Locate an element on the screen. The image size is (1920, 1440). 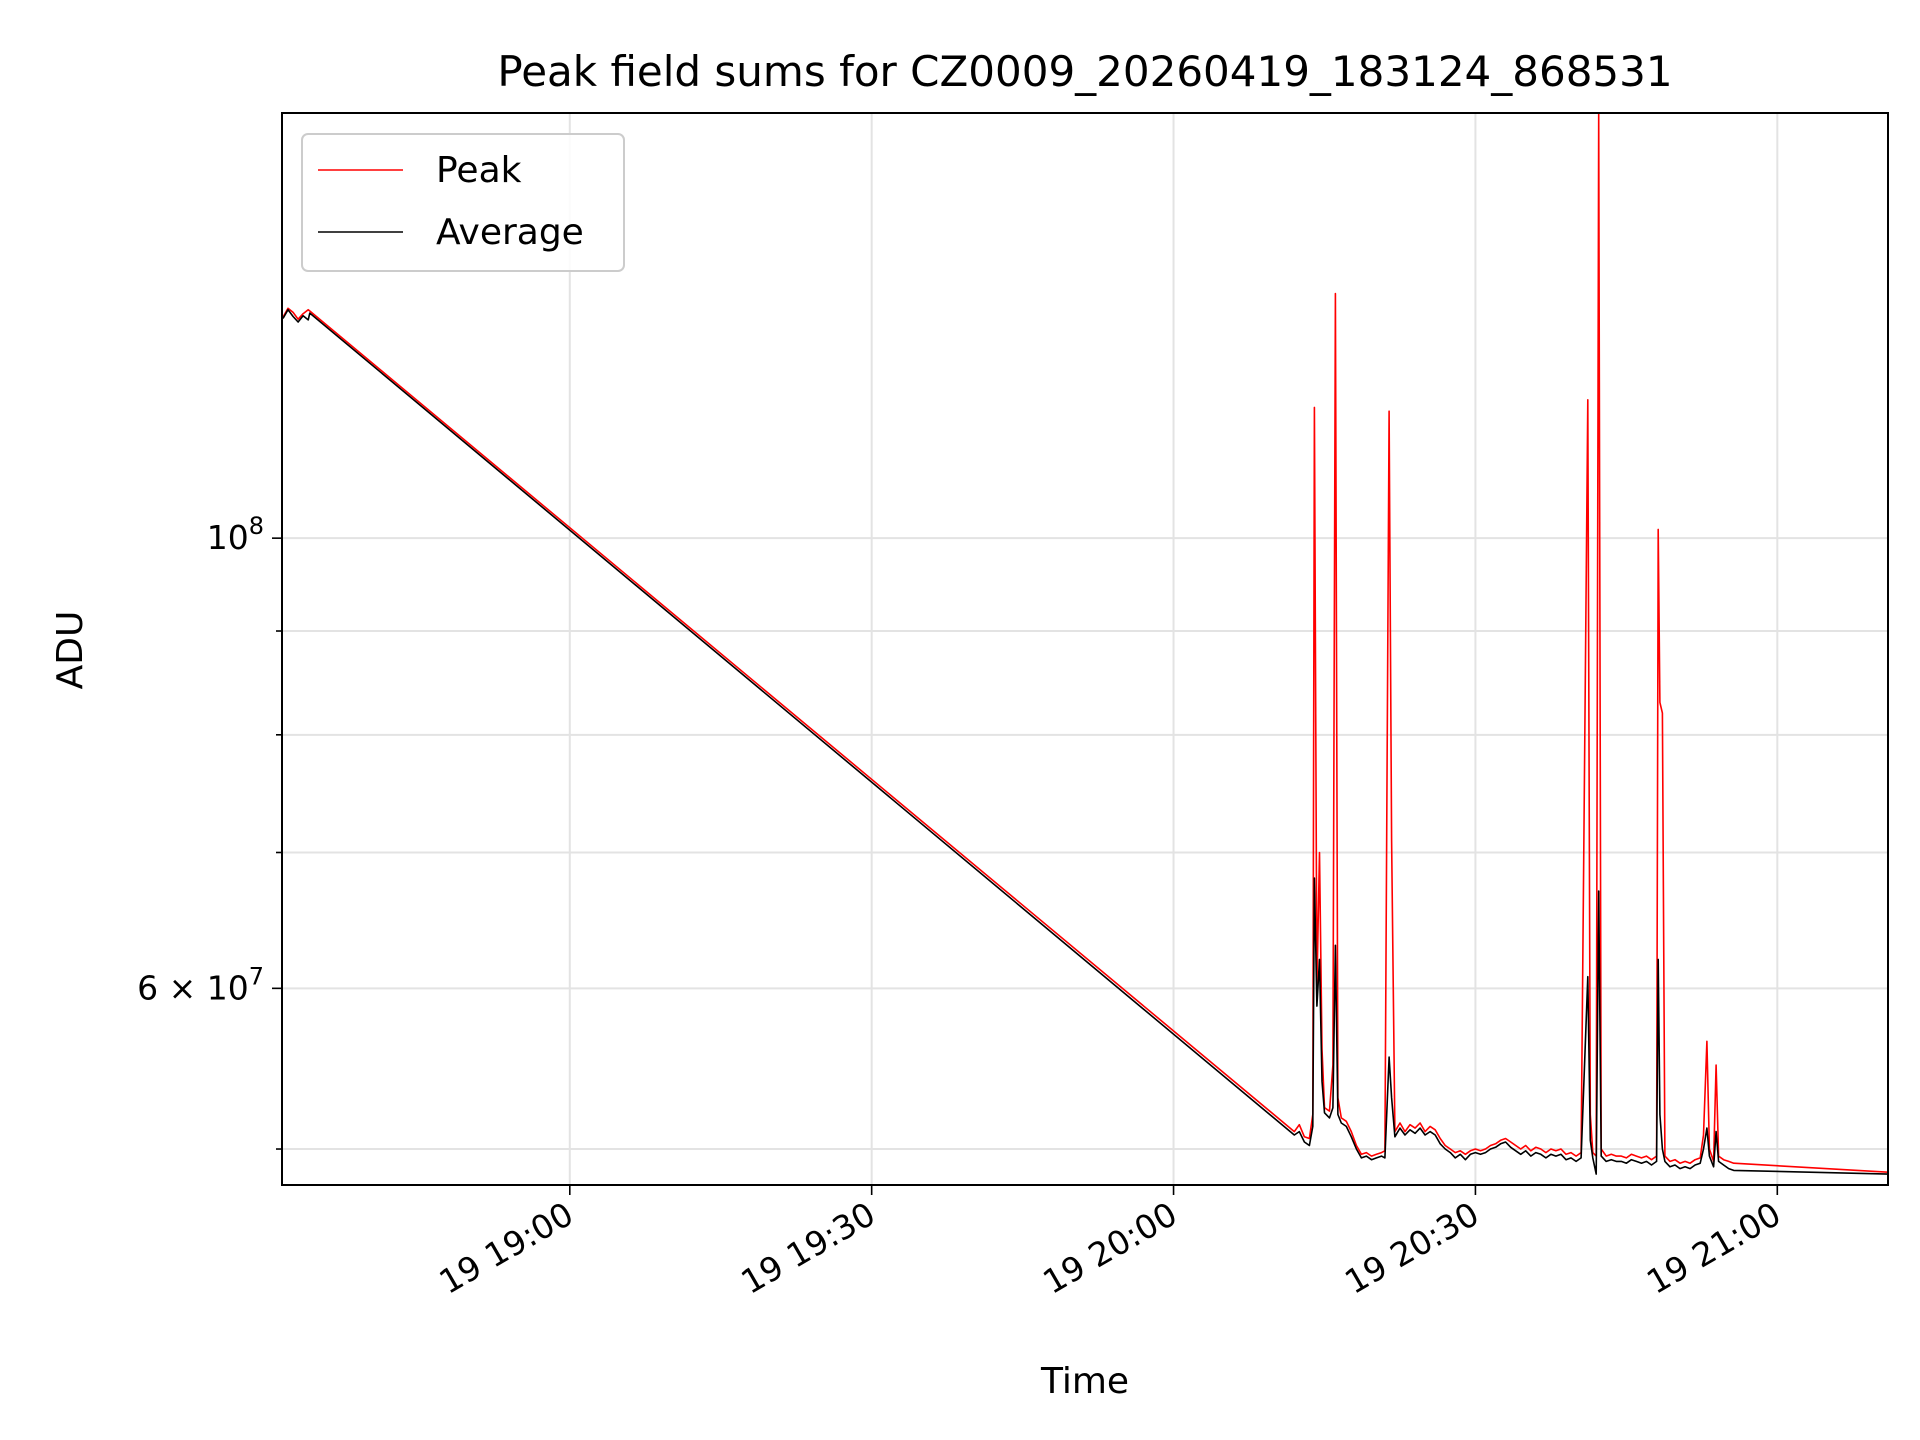
legend-label-peak: Peak is located at coordinates (479, 170).